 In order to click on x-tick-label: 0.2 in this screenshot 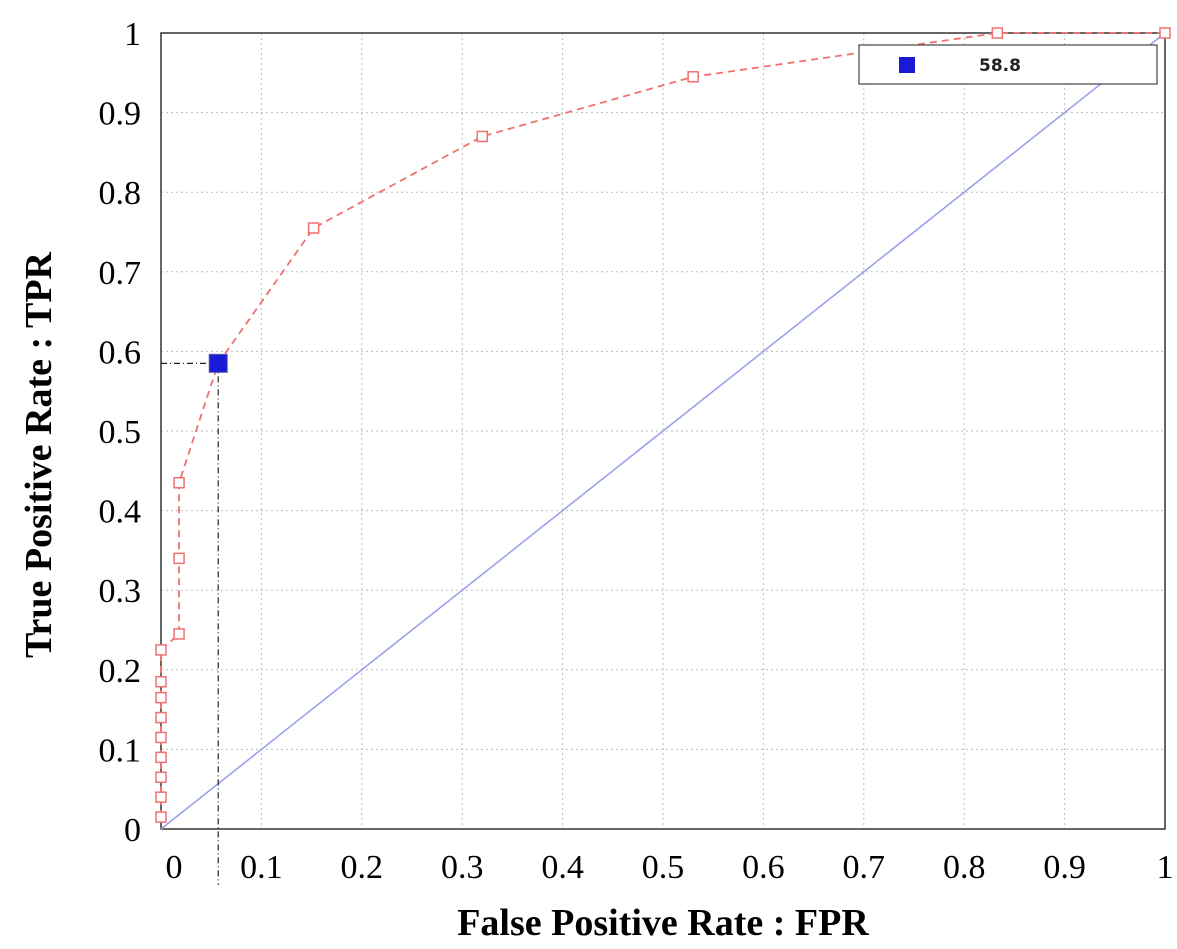, I will do `click(362, 867)`.